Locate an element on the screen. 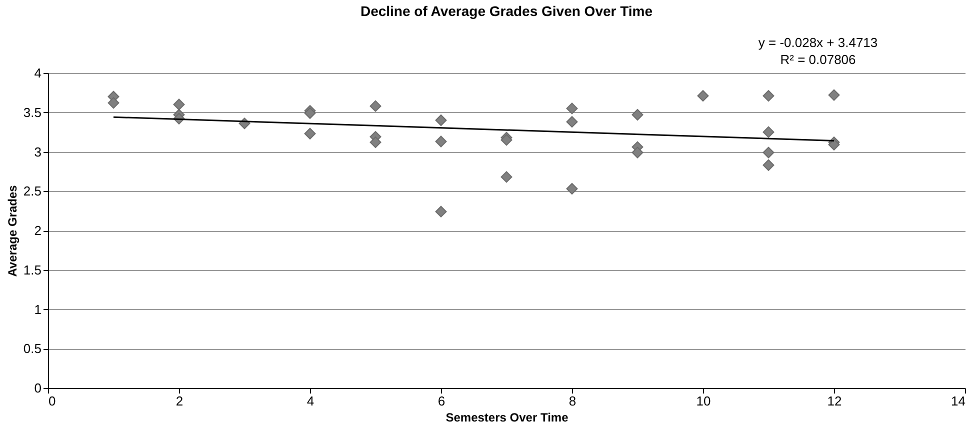 The image size is (971, 428). x-tick-label: 0 is located at coordinates (52, 401).